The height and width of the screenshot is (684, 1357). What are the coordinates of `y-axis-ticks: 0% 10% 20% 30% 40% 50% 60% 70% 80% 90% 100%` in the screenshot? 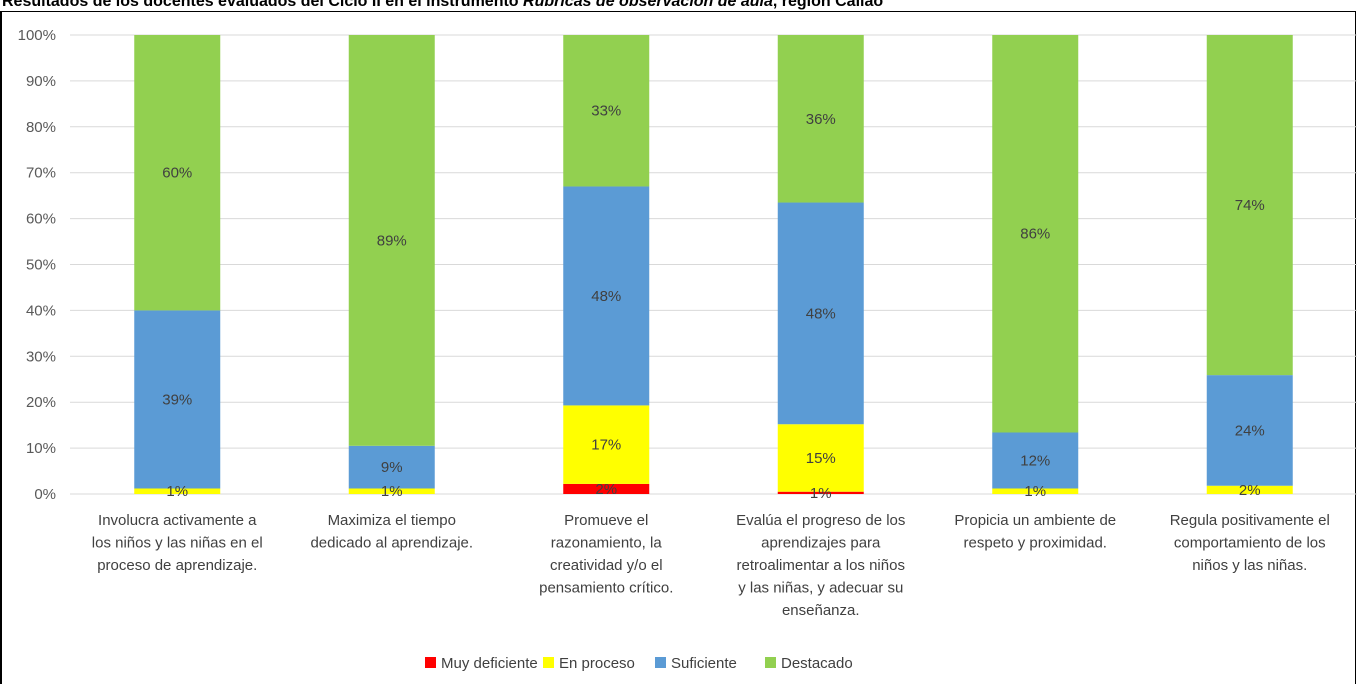 It's located at (37, 265).